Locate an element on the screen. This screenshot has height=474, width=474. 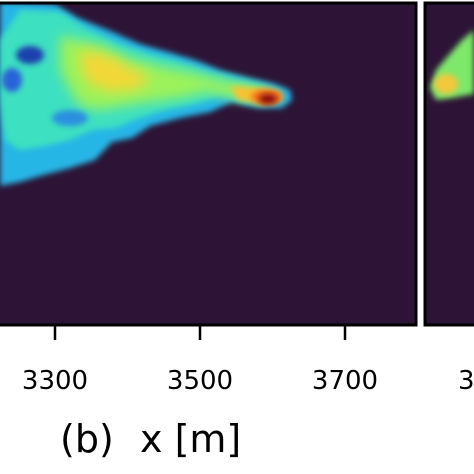
panel-frame-right is located at coordinates (448, 164).